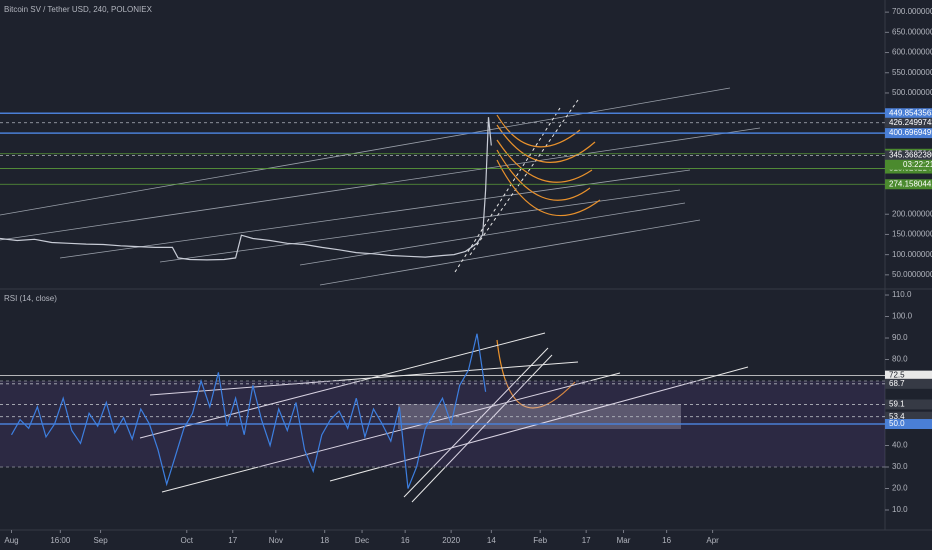 This screenshot has width=932, height=550. I want to click on y-tick-label: 30.0, so click(900, 466).